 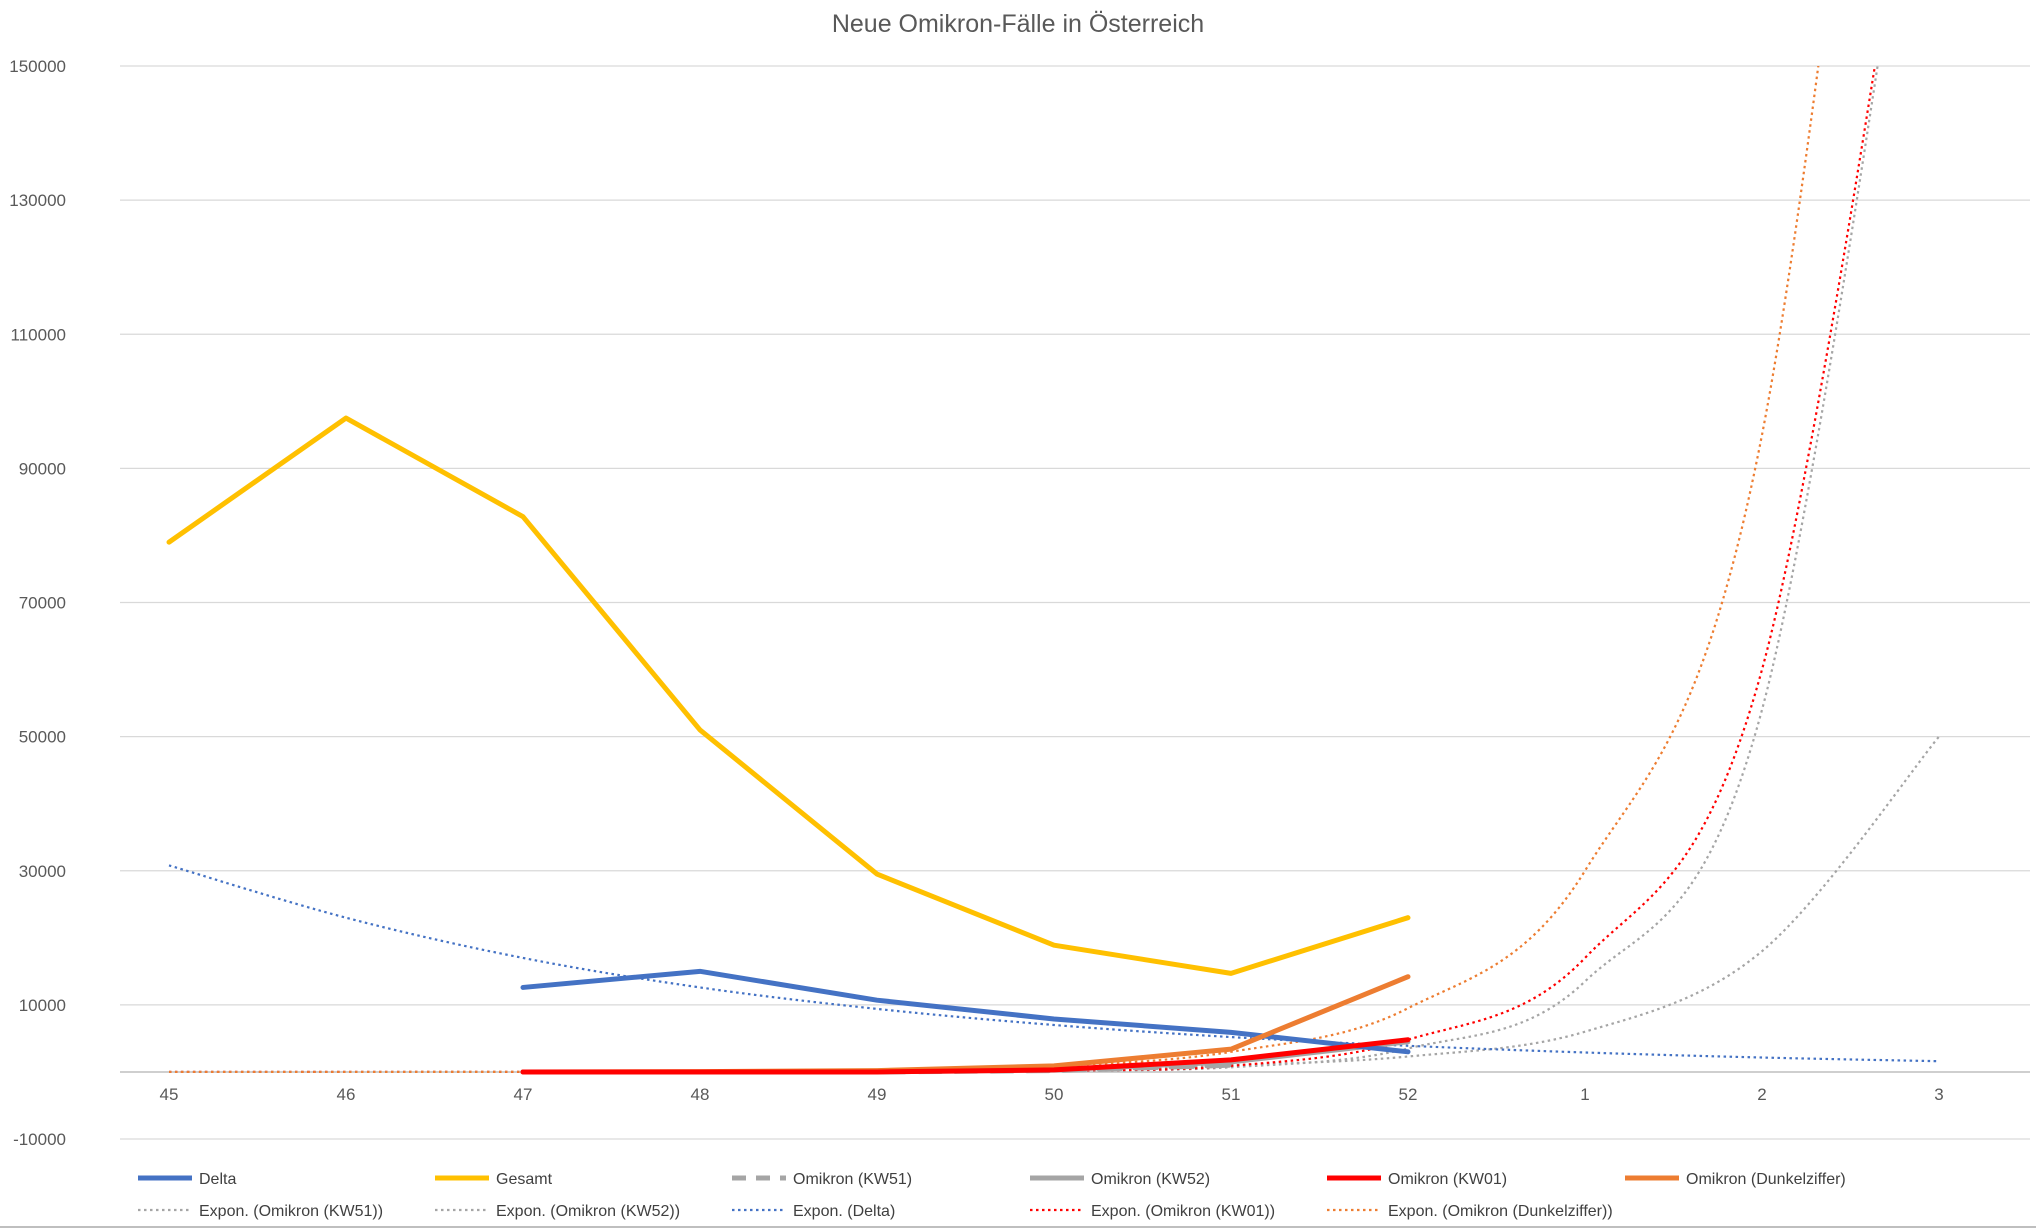 I want to click on bottom-divider, so click(x=1018, y=1227).